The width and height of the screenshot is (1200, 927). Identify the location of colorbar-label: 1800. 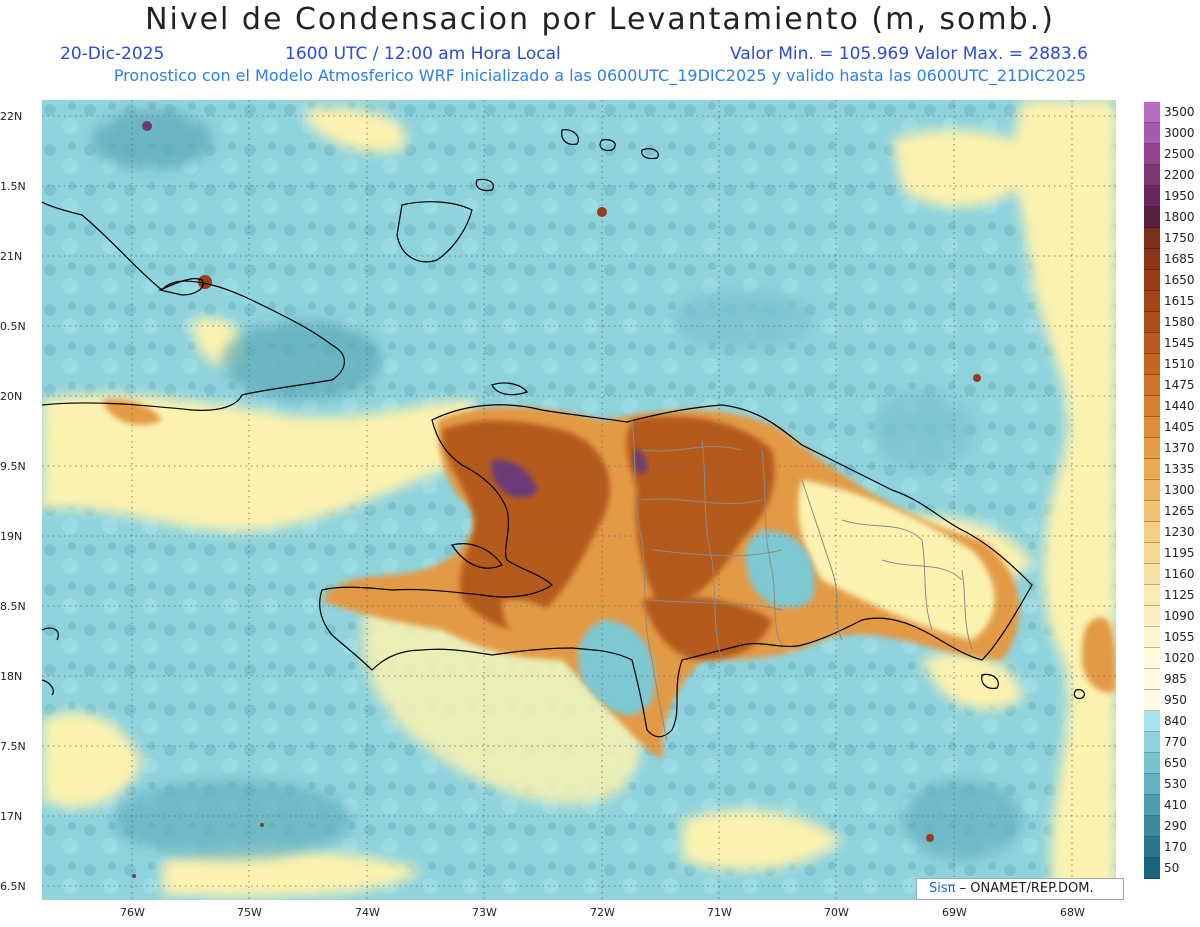
(1179, 217).